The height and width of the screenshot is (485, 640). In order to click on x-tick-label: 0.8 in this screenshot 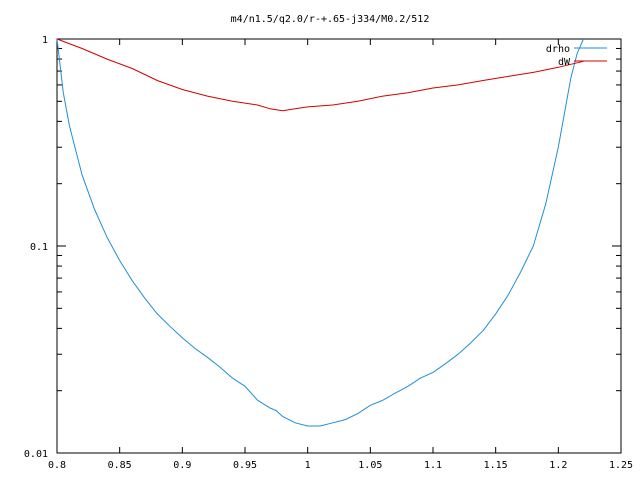, I will do `click(57, 465)`.